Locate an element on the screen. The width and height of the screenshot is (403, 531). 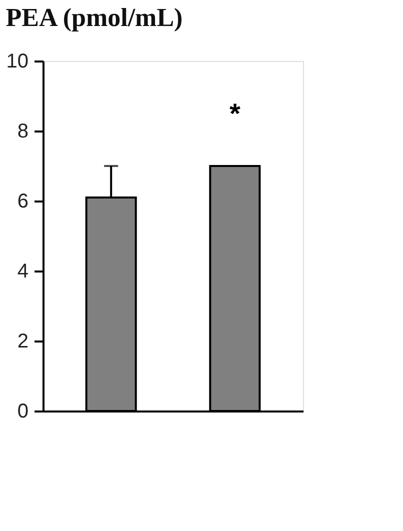
y-tick-label: 10 is located at coordinates (17, 61).